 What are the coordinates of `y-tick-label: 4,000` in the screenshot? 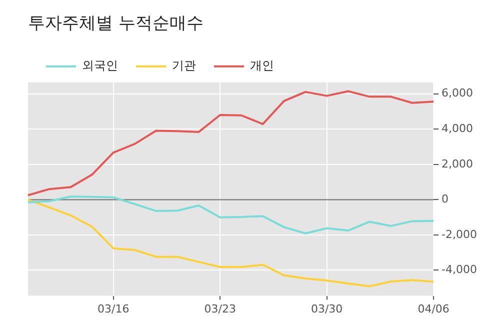 It's located at (458, 128).